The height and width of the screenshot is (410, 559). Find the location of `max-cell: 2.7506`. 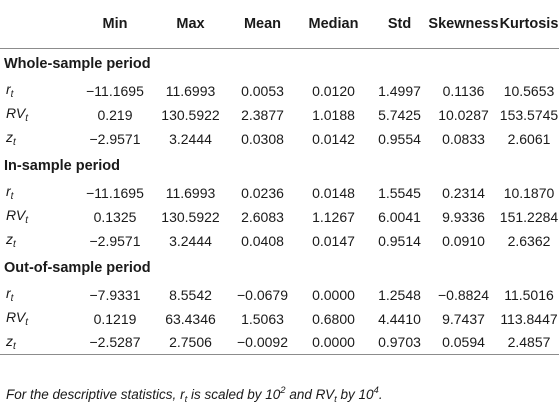

max-cell: 2.7506 is located at coordinates (190, 342).